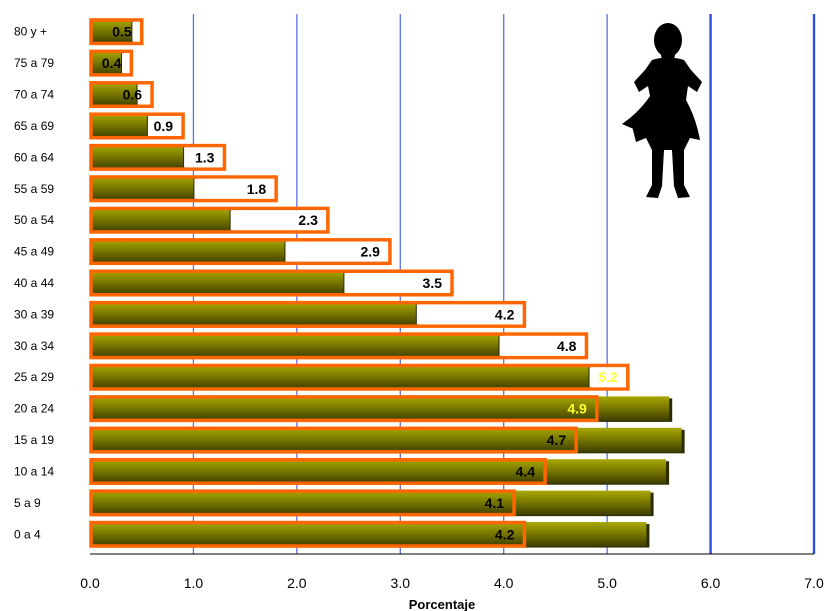 Image resolution: width=829 pixels, height=611 pixels. What do you see at coordinates (257, 189) in the screenshot?
I see `data-label: 1.8` at bounding box center [257, 189].